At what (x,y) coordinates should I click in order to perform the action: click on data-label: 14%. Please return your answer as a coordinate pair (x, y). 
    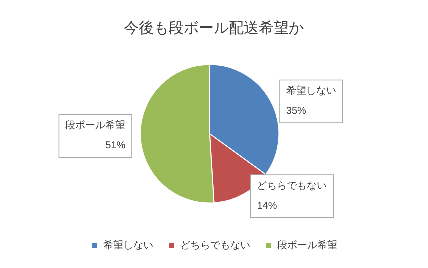
    Looking at the image, I should click on (267, 206).